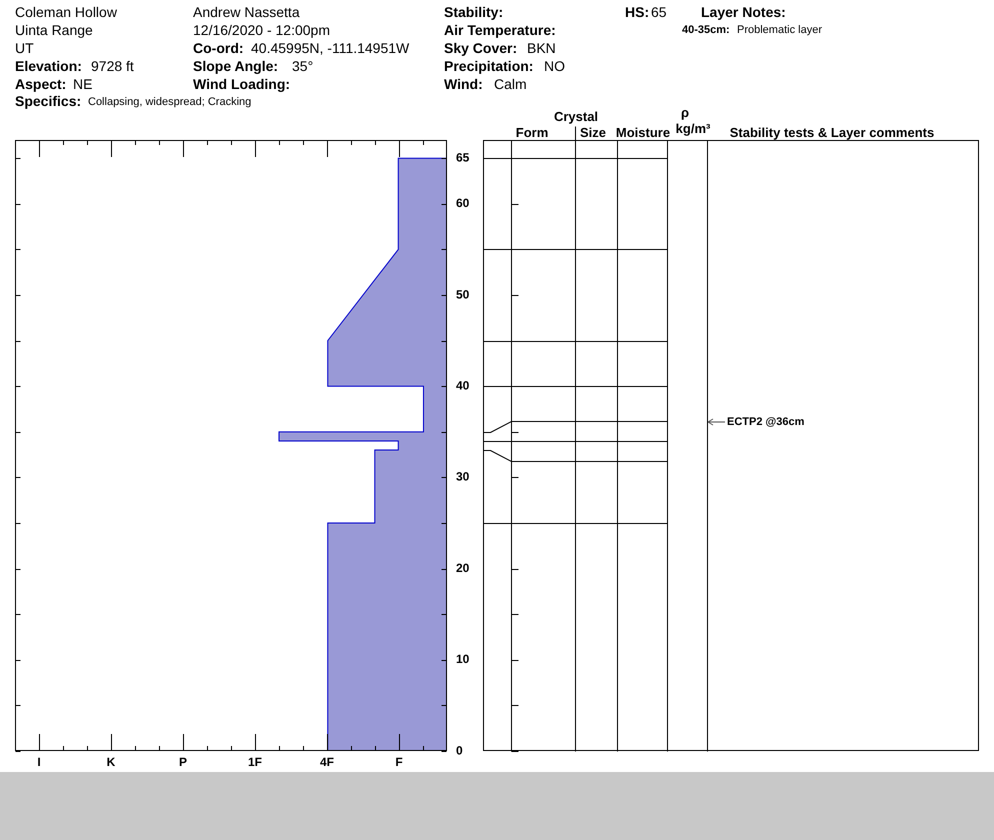  I want to click on text: UT, so click(24, 48).